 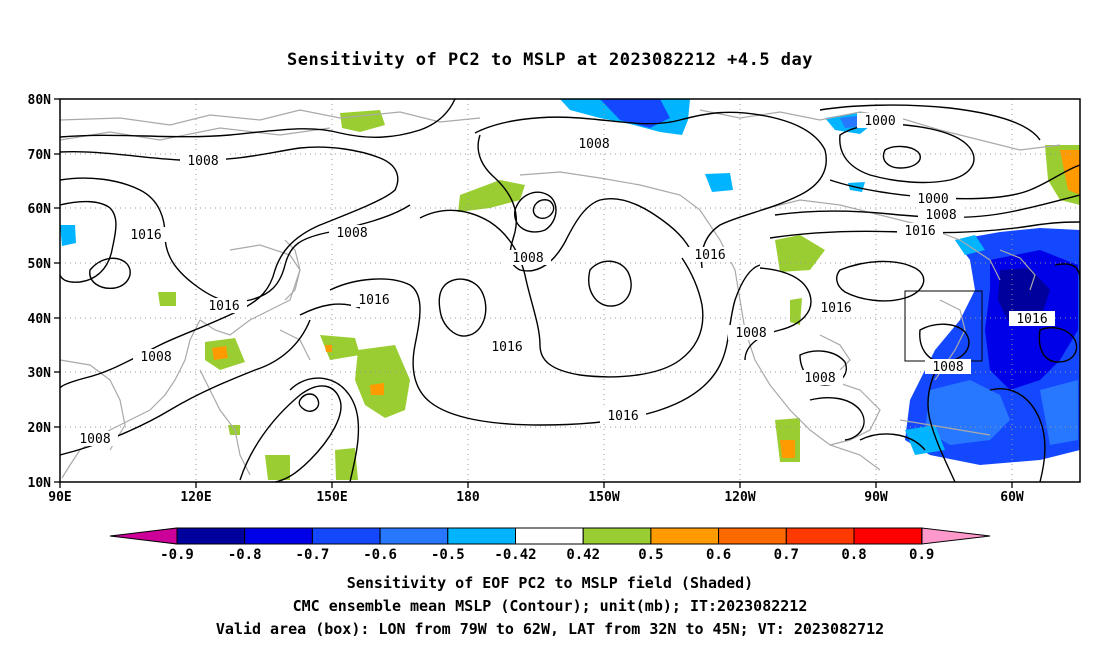 What do you see at coordinates (177, 555) in the screenshot?
I see `colorbar-label: -0.9` at bounding box center [177, 555].